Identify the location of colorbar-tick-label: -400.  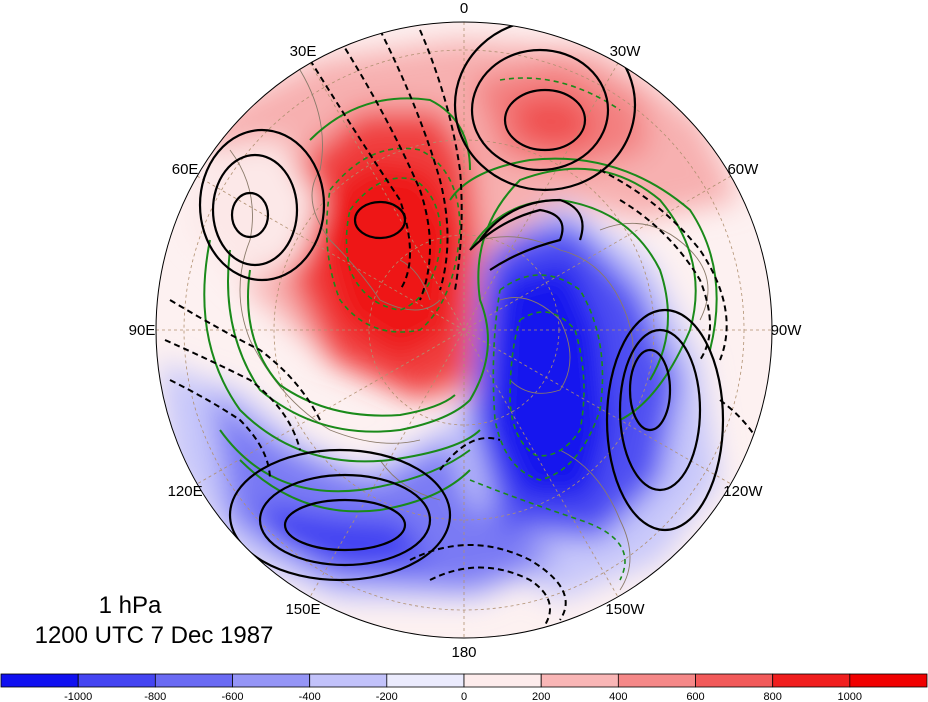
(310, 696).